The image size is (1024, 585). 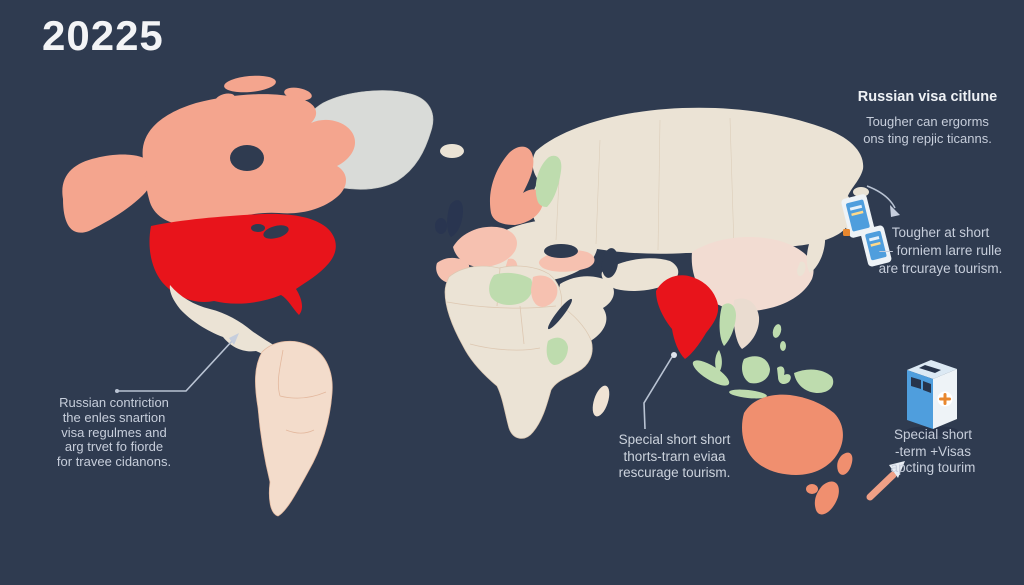 What do you see at coordinates (816, 252) in the screenshot?
I see `map-region-japan` at bounding box center [816, 252].